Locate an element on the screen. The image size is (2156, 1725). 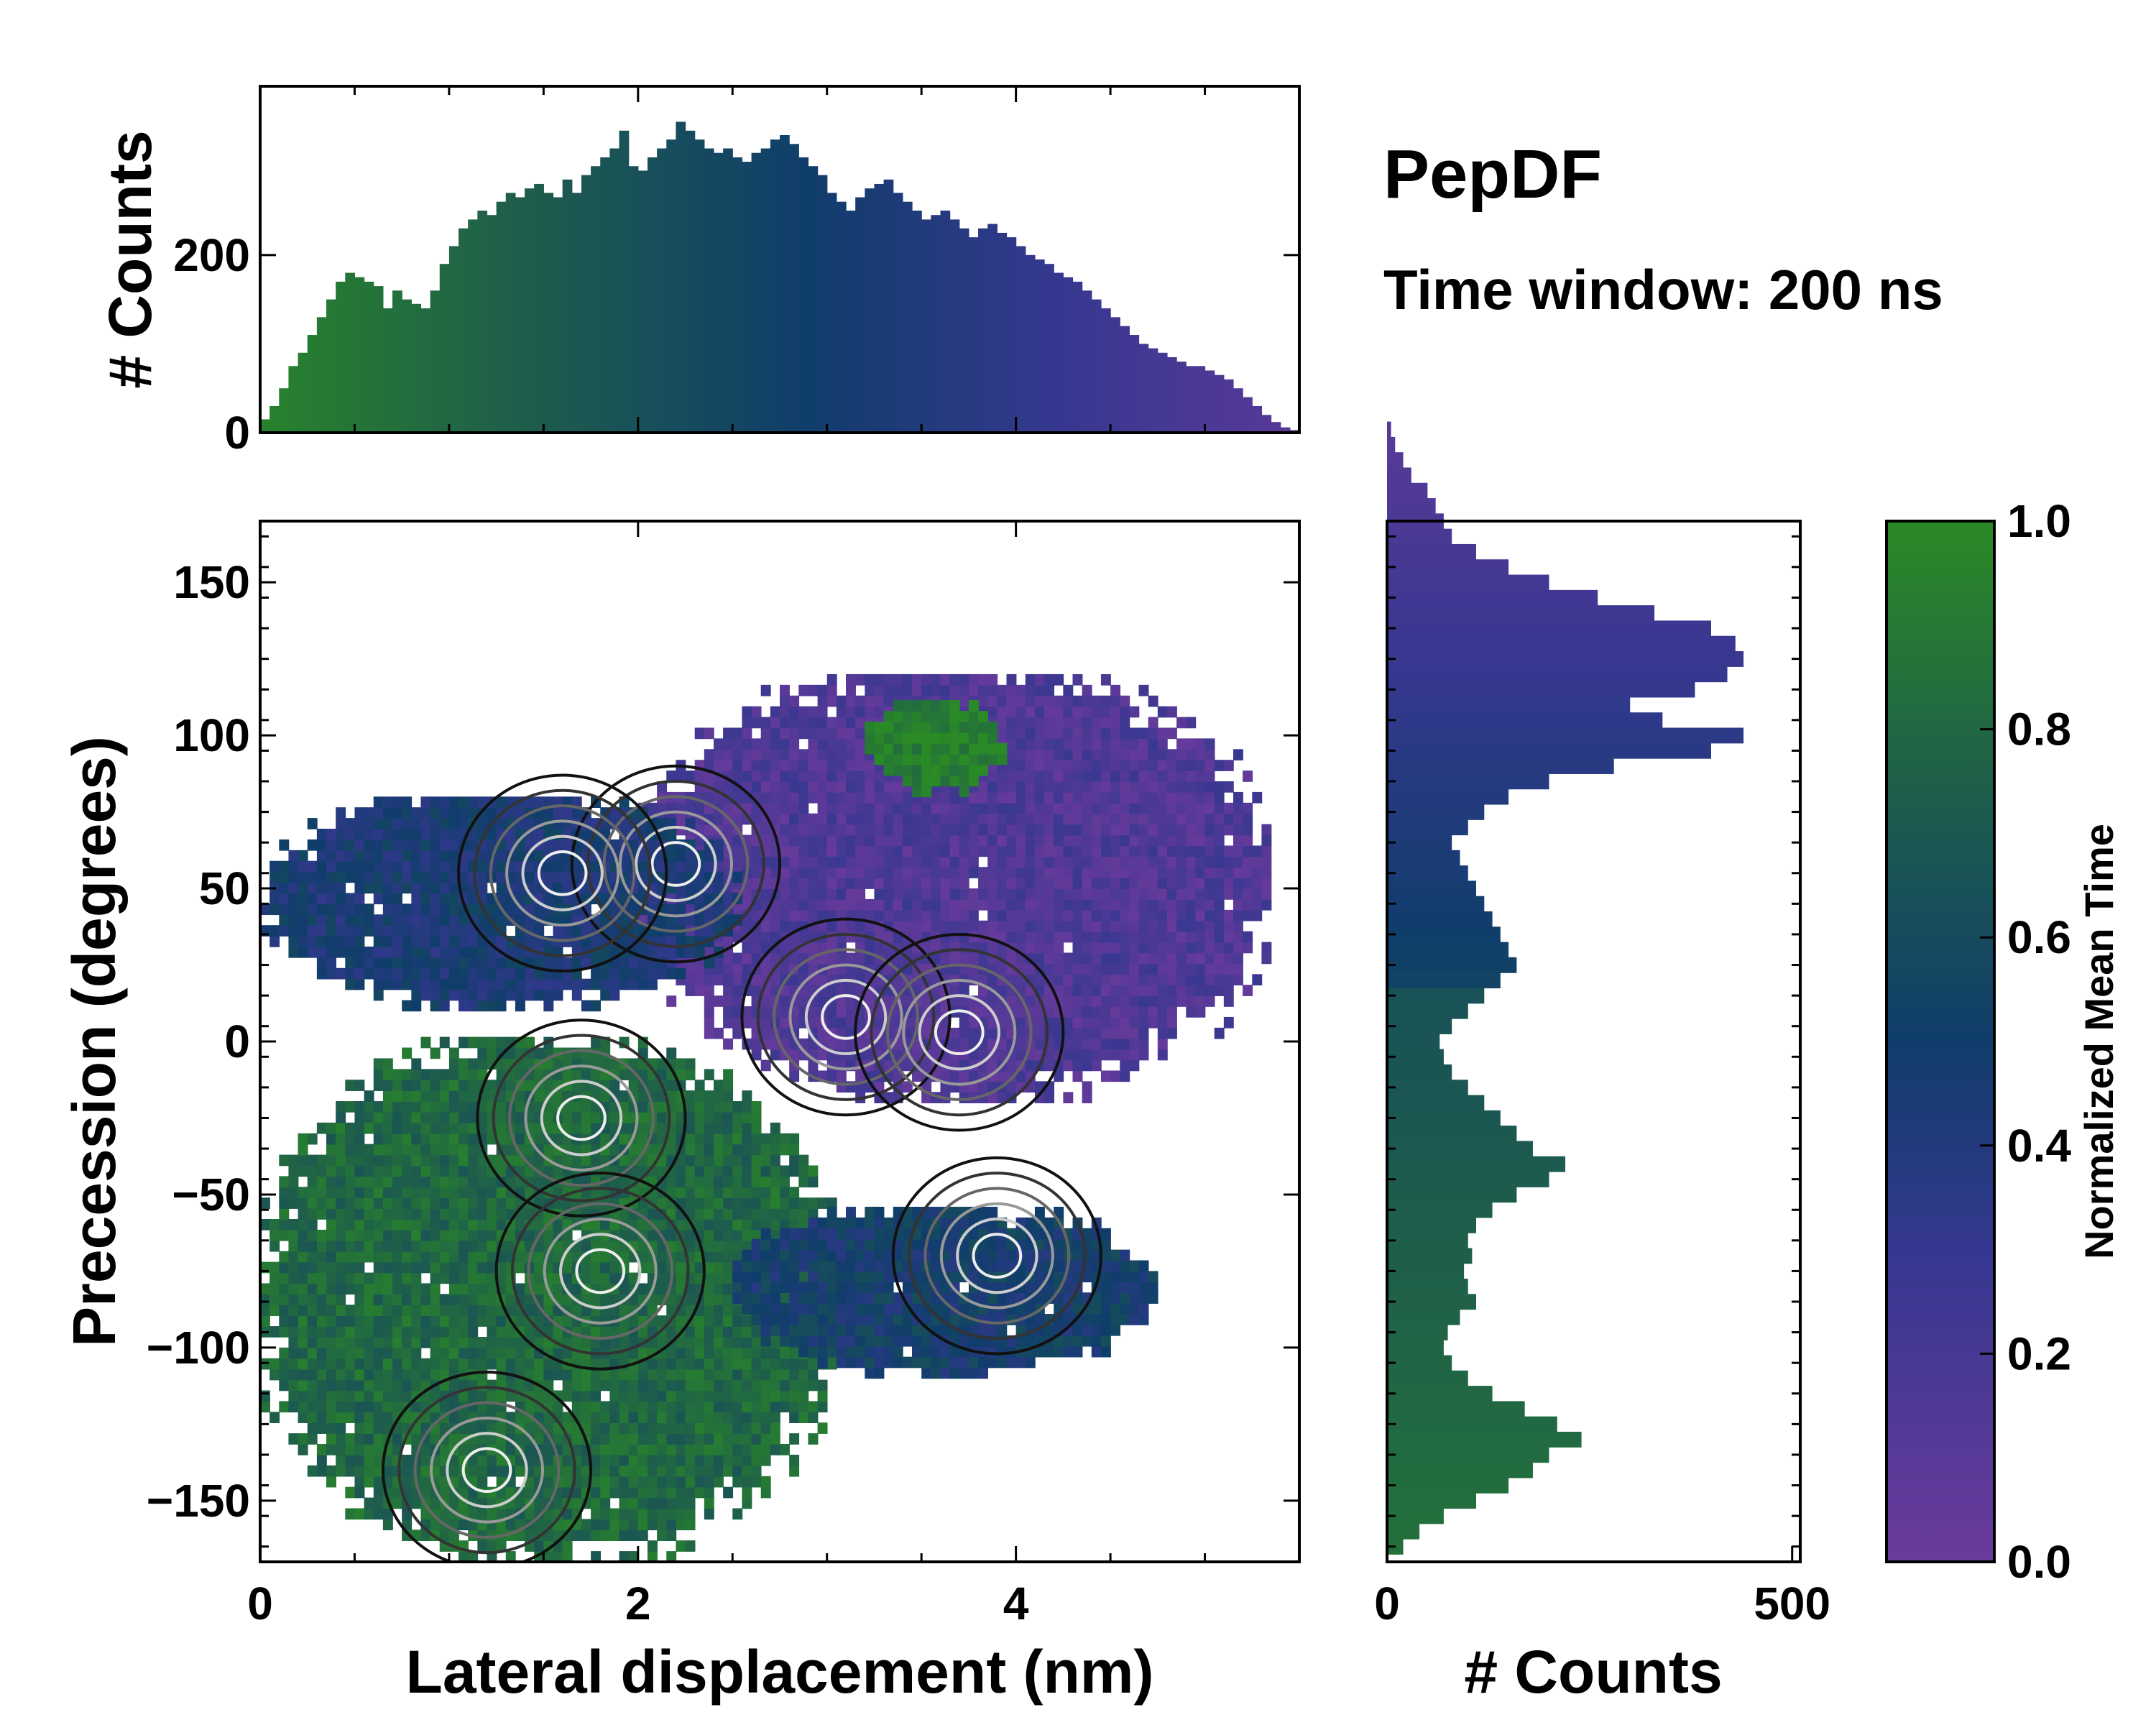
top-histogram is located at coordinates (780, 277).